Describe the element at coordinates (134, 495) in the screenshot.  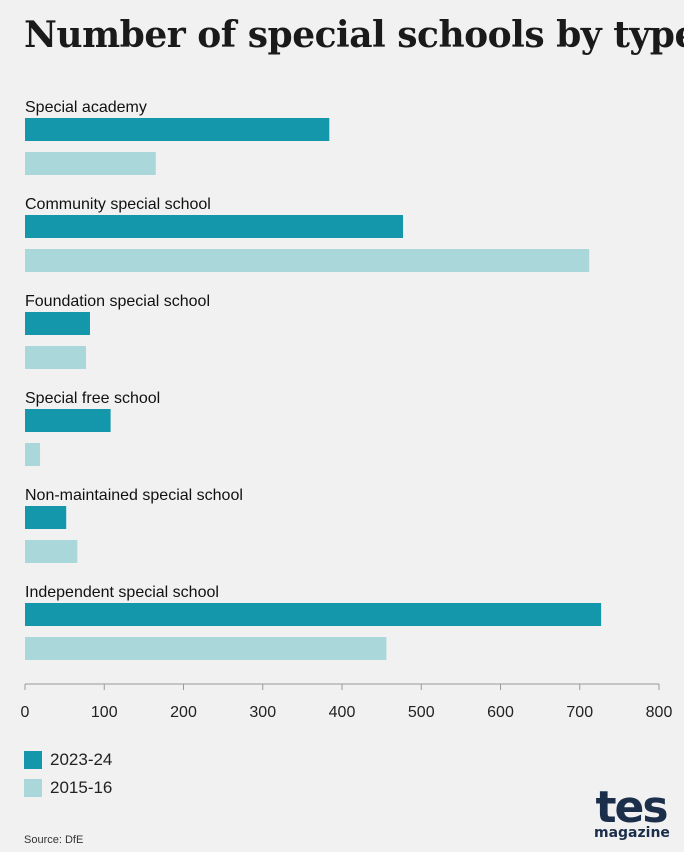
I see `category-label: Non-maintained special school` at that location.